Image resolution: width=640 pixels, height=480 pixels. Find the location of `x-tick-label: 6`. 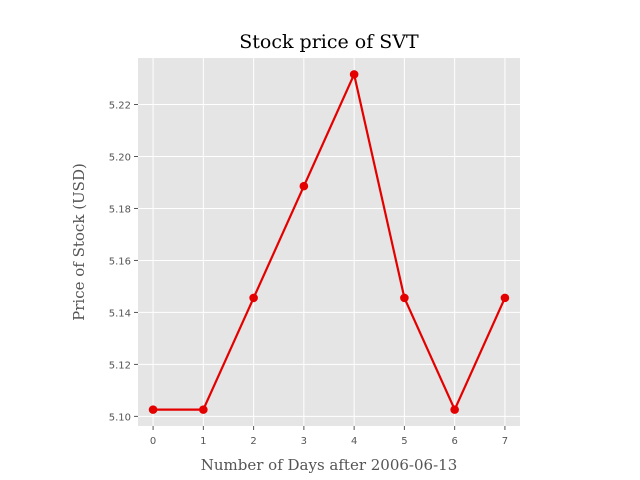

x-tick-label: 6 is located at coordinates (454, 441).